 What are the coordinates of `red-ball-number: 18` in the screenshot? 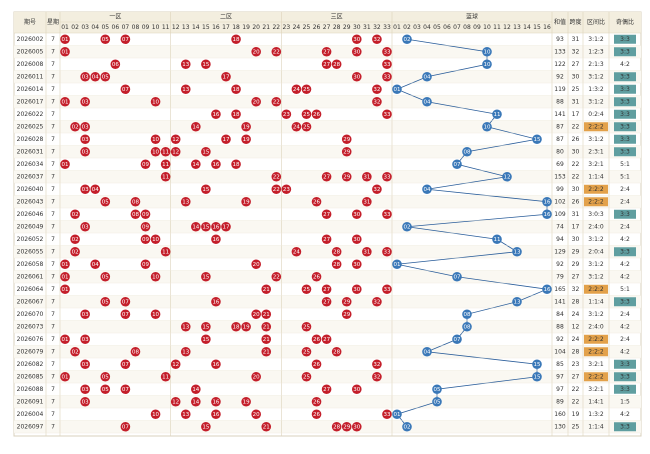 It's located at (236, 90).